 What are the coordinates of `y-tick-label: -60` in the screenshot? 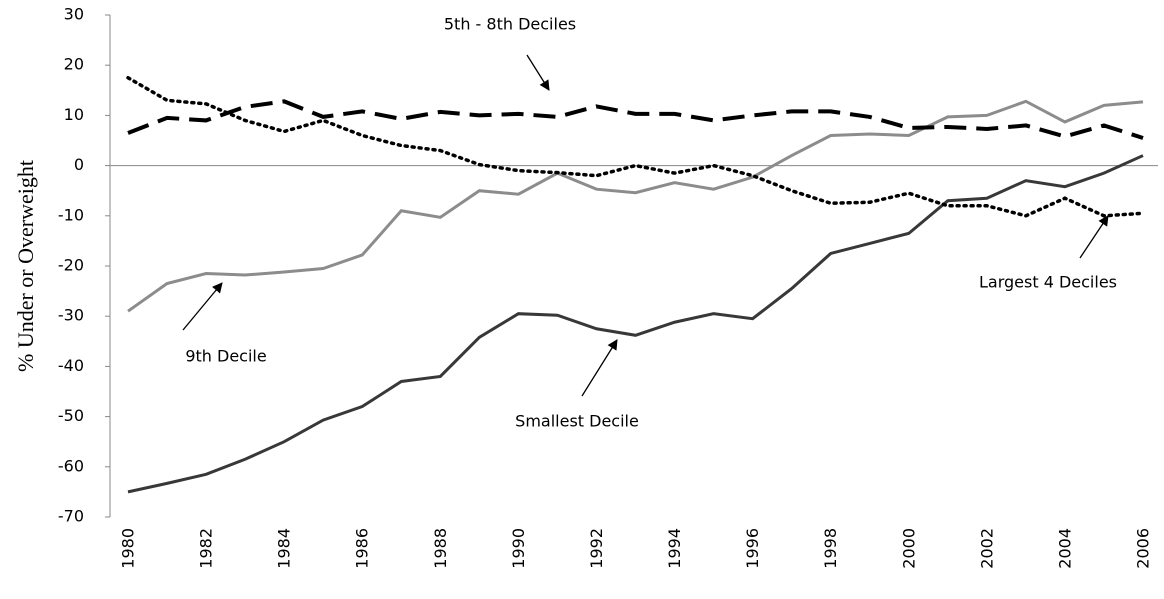 It's located at (71, 465).